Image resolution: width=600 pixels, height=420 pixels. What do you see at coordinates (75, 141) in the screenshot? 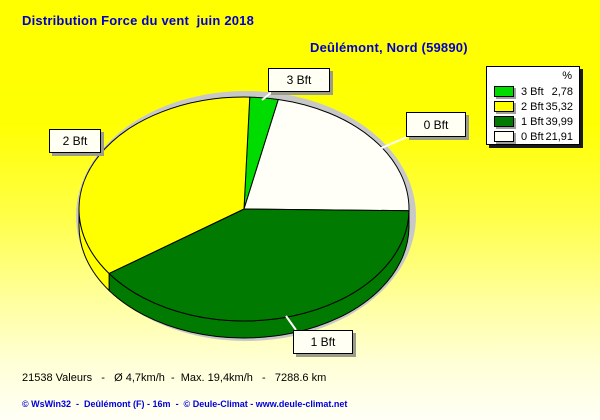
I see `pie-label-2-bft: 2 Bft` at bounding box center [75, 141].